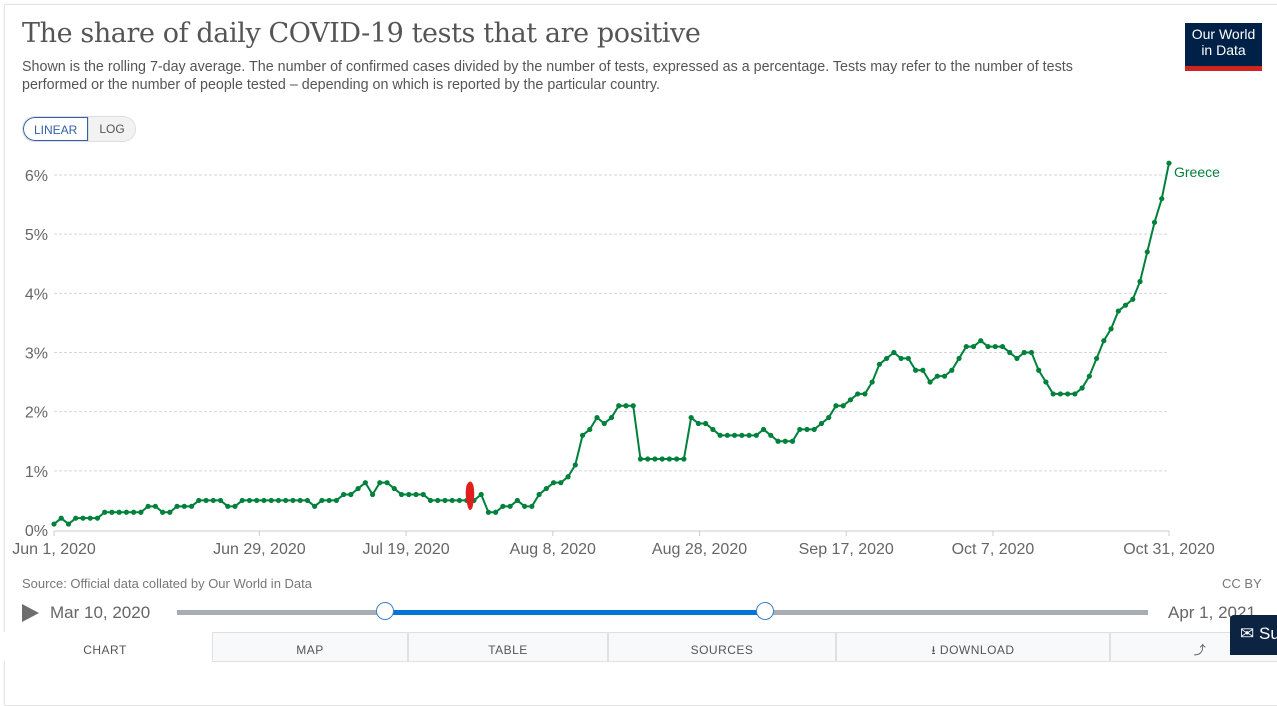 The width and height of the screenshot is (1277, 706). I want to click on timeline-start-handle, so click(384, 611).